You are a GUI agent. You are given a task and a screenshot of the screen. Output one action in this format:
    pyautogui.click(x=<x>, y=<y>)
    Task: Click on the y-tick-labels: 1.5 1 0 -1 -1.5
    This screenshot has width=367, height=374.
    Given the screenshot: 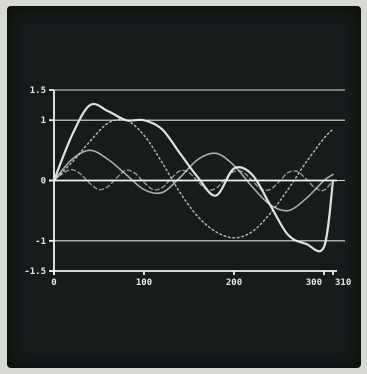 What is the action you would take?
    pyautogui.click(x=35, y=181)
    